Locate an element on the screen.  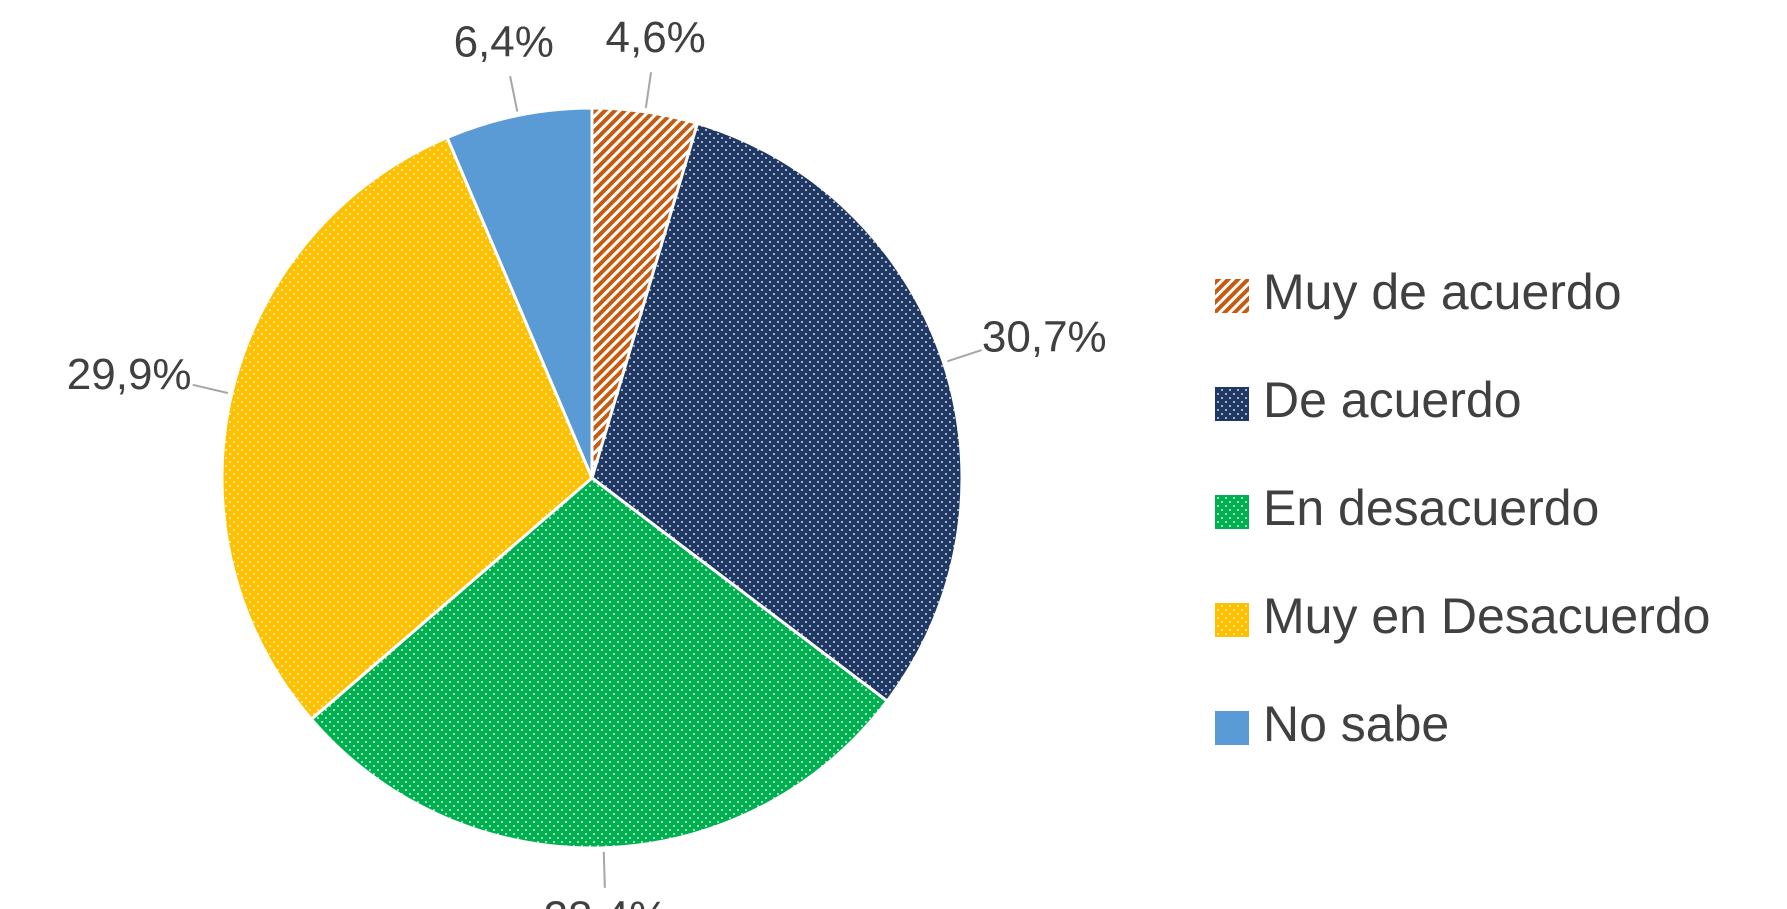
data-label: 29,9% is located at coordinates (129, 374).